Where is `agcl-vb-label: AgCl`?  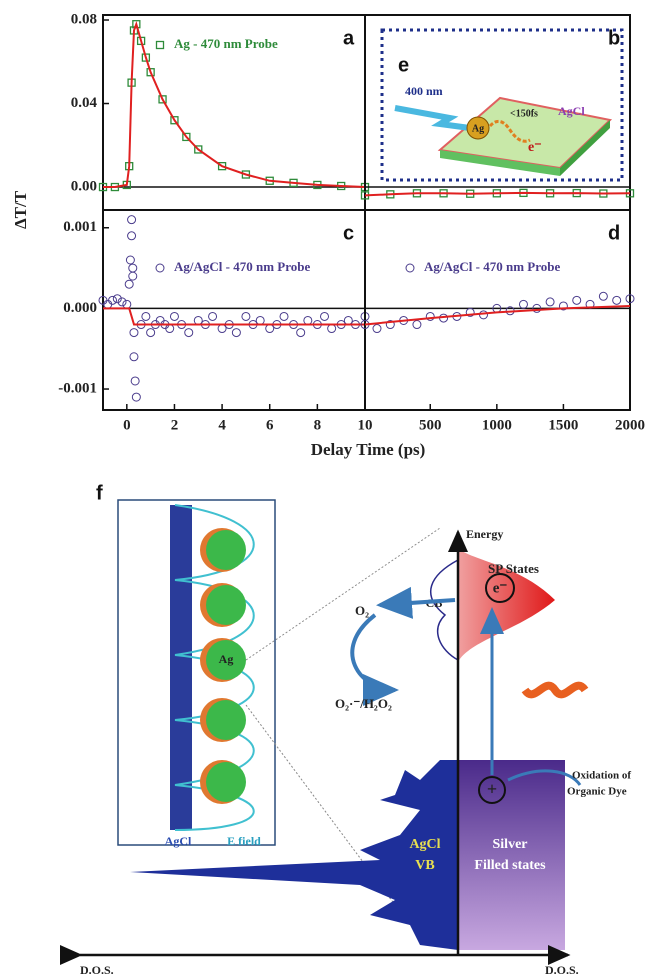 agcl-vb-label: AgCl is located at coordinates (424, 844).